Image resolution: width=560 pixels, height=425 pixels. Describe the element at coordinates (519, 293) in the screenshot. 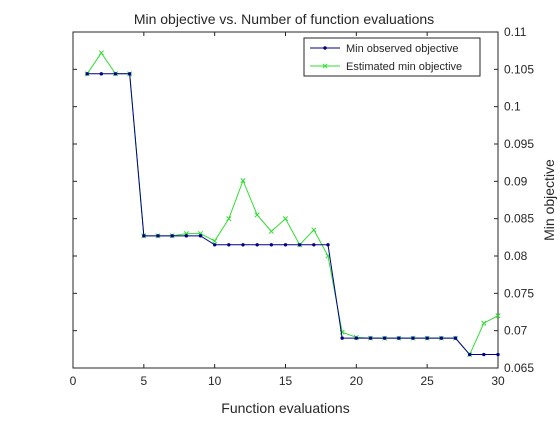

I see `y-tick-label: 0.075` at that location.